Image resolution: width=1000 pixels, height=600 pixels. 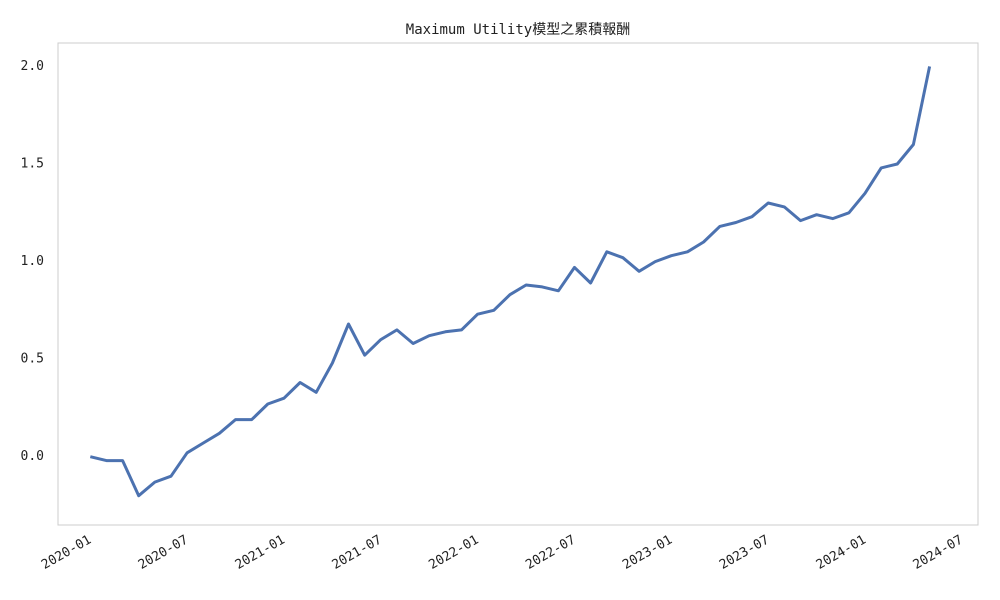 What do you see at coordinates (357, 553) in the screenshot?
I see `x-tick-label: 2021-07` at bounding box center [357, 553].